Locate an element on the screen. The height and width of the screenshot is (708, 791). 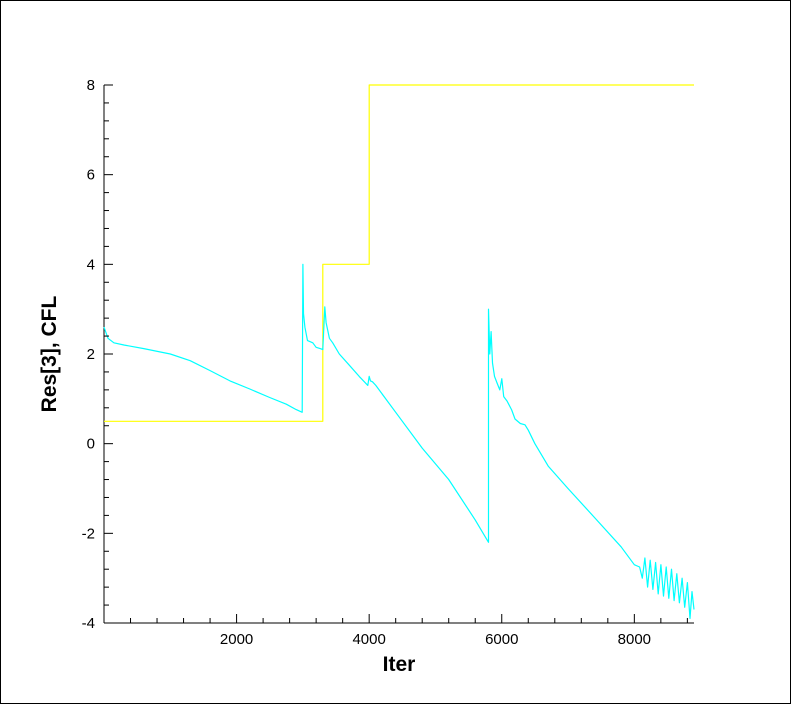
y-tick-label: 8 is located at coordinates (91, 85).